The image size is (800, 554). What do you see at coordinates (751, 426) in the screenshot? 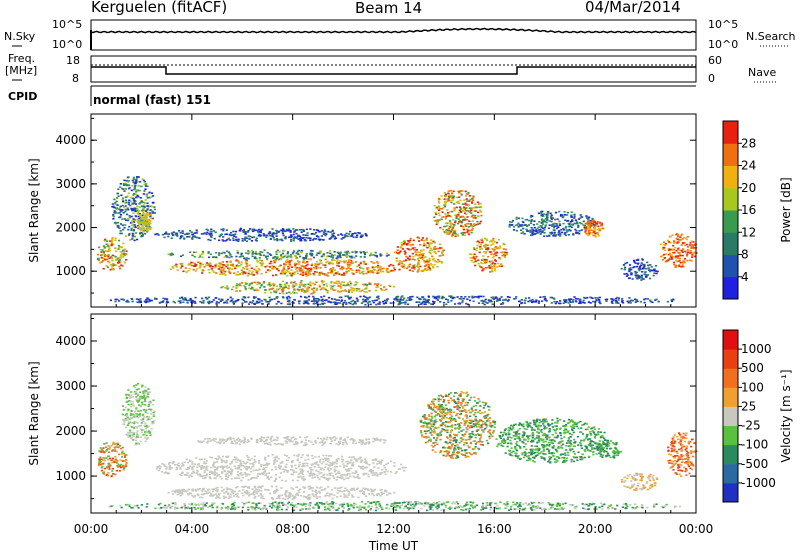
I see `velocity-colorbar-label: -25` at bounding box center [751, 426].